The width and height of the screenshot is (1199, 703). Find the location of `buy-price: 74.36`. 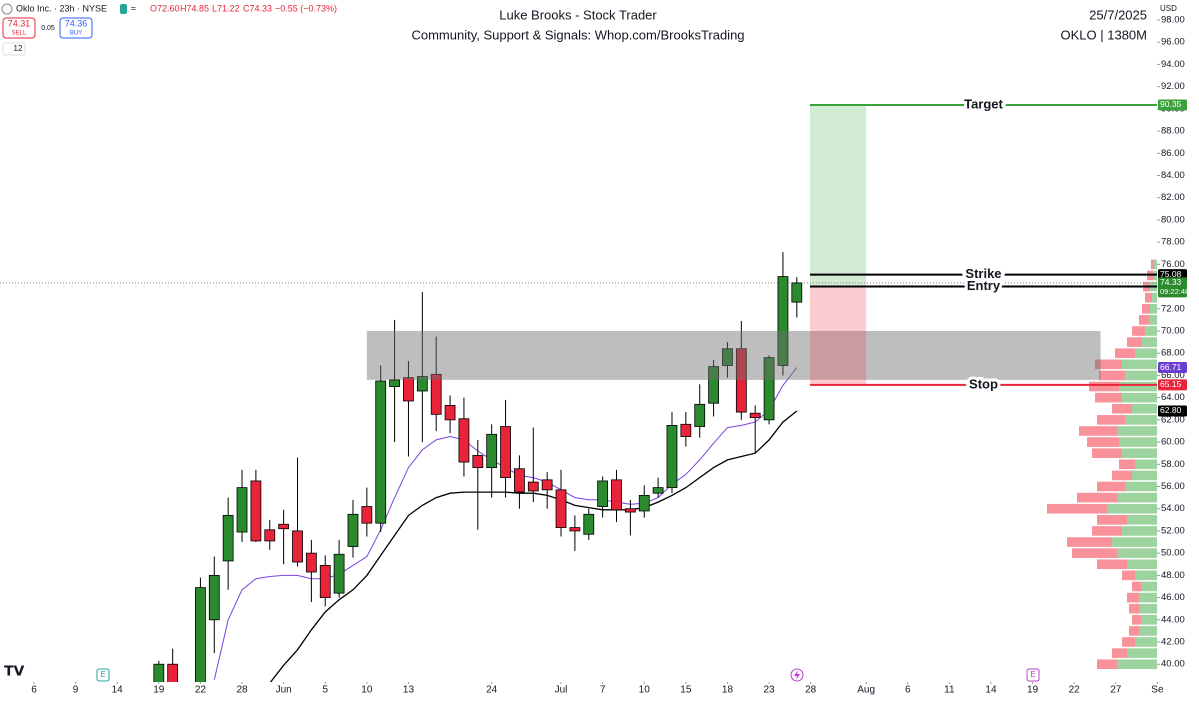

buy-price: 74.36 is located at coordinates (76, 23).